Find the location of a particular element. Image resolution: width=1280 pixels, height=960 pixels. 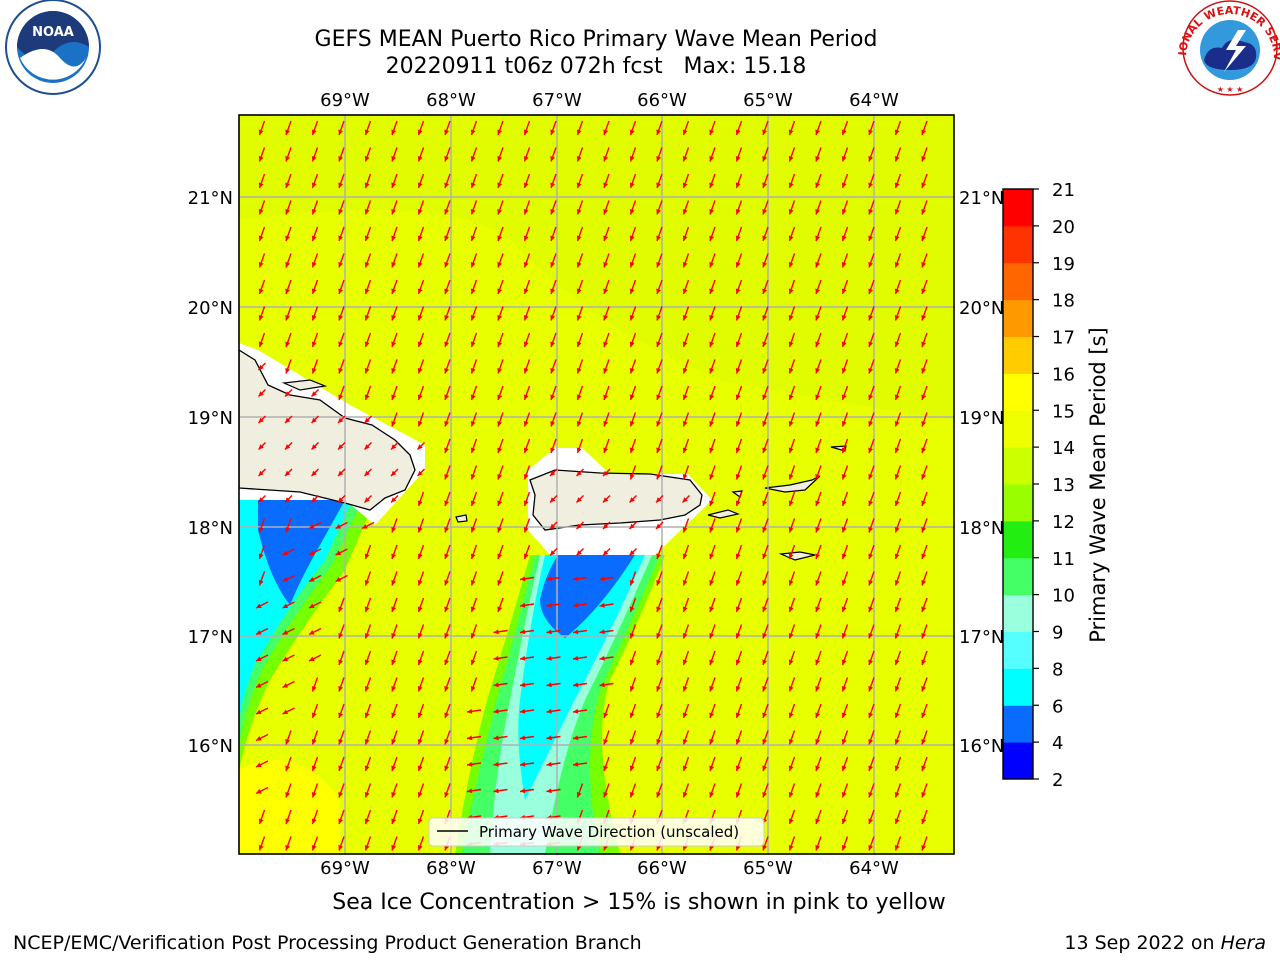

colorbar-tick-label: 14 is located at coordinates (1063, 448).